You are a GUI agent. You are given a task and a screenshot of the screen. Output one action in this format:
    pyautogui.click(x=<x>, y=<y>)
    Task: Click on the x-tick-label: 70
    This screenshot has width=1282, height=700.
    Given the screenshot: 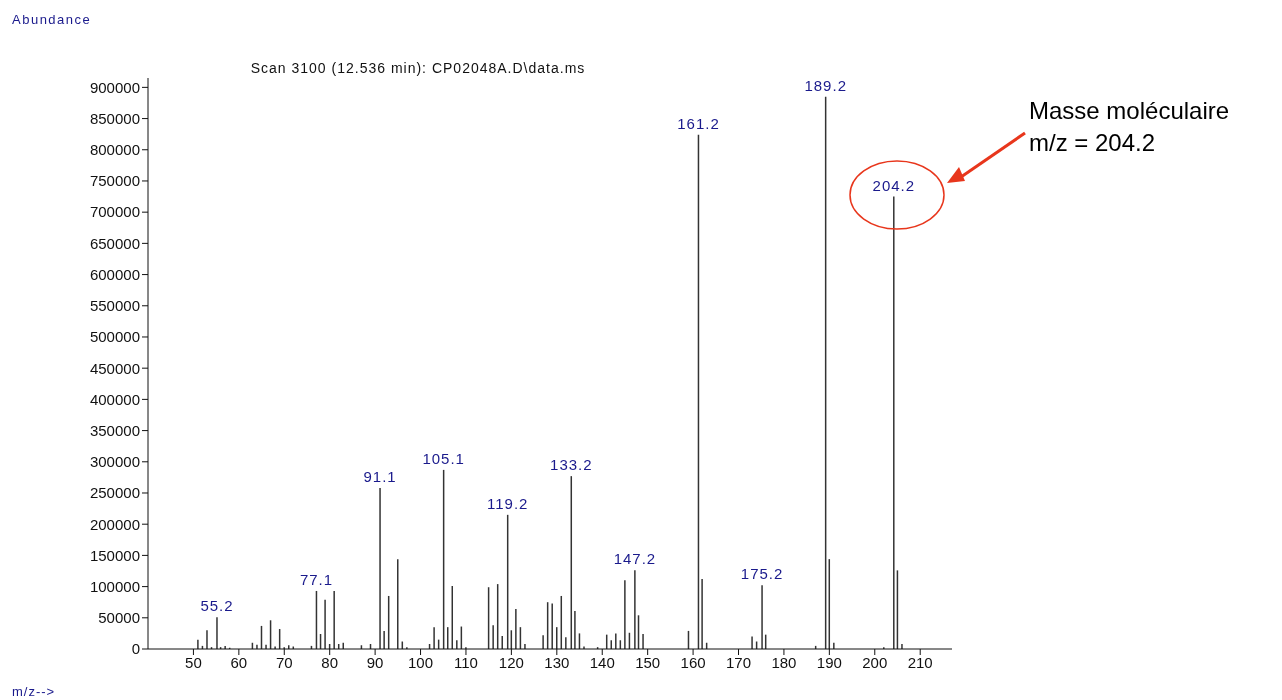 What is the action you would take?
    pyautogui.click(x=284, y=662)
    